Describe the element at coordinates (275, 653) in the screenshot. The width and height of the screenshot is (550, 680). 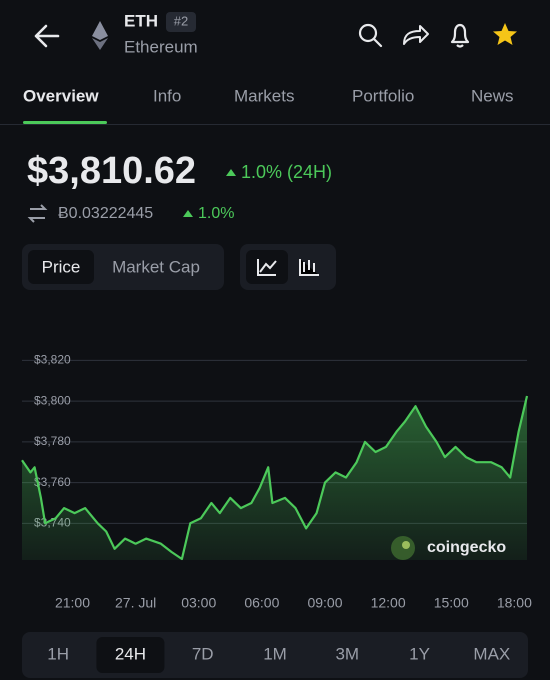
I see `range-option: 1M` at that location.